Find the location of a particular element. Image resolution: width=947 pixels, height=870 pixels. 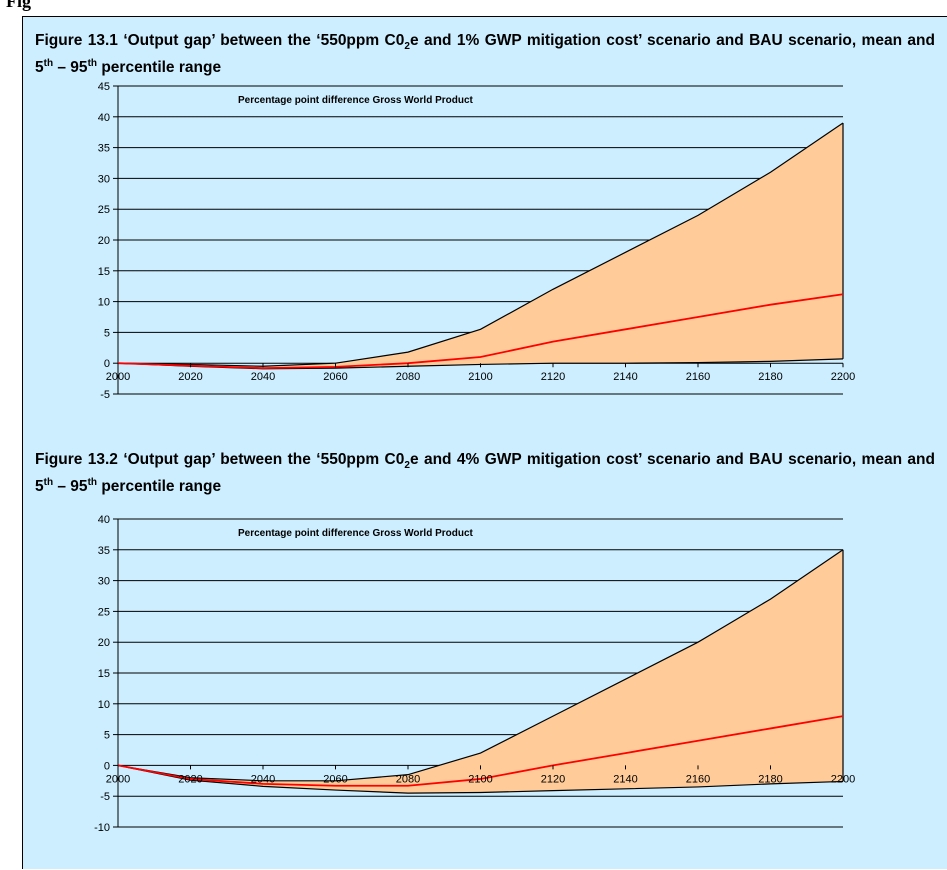

chart1-x-tick-label: 2180 is located at coordinates (770, 377).